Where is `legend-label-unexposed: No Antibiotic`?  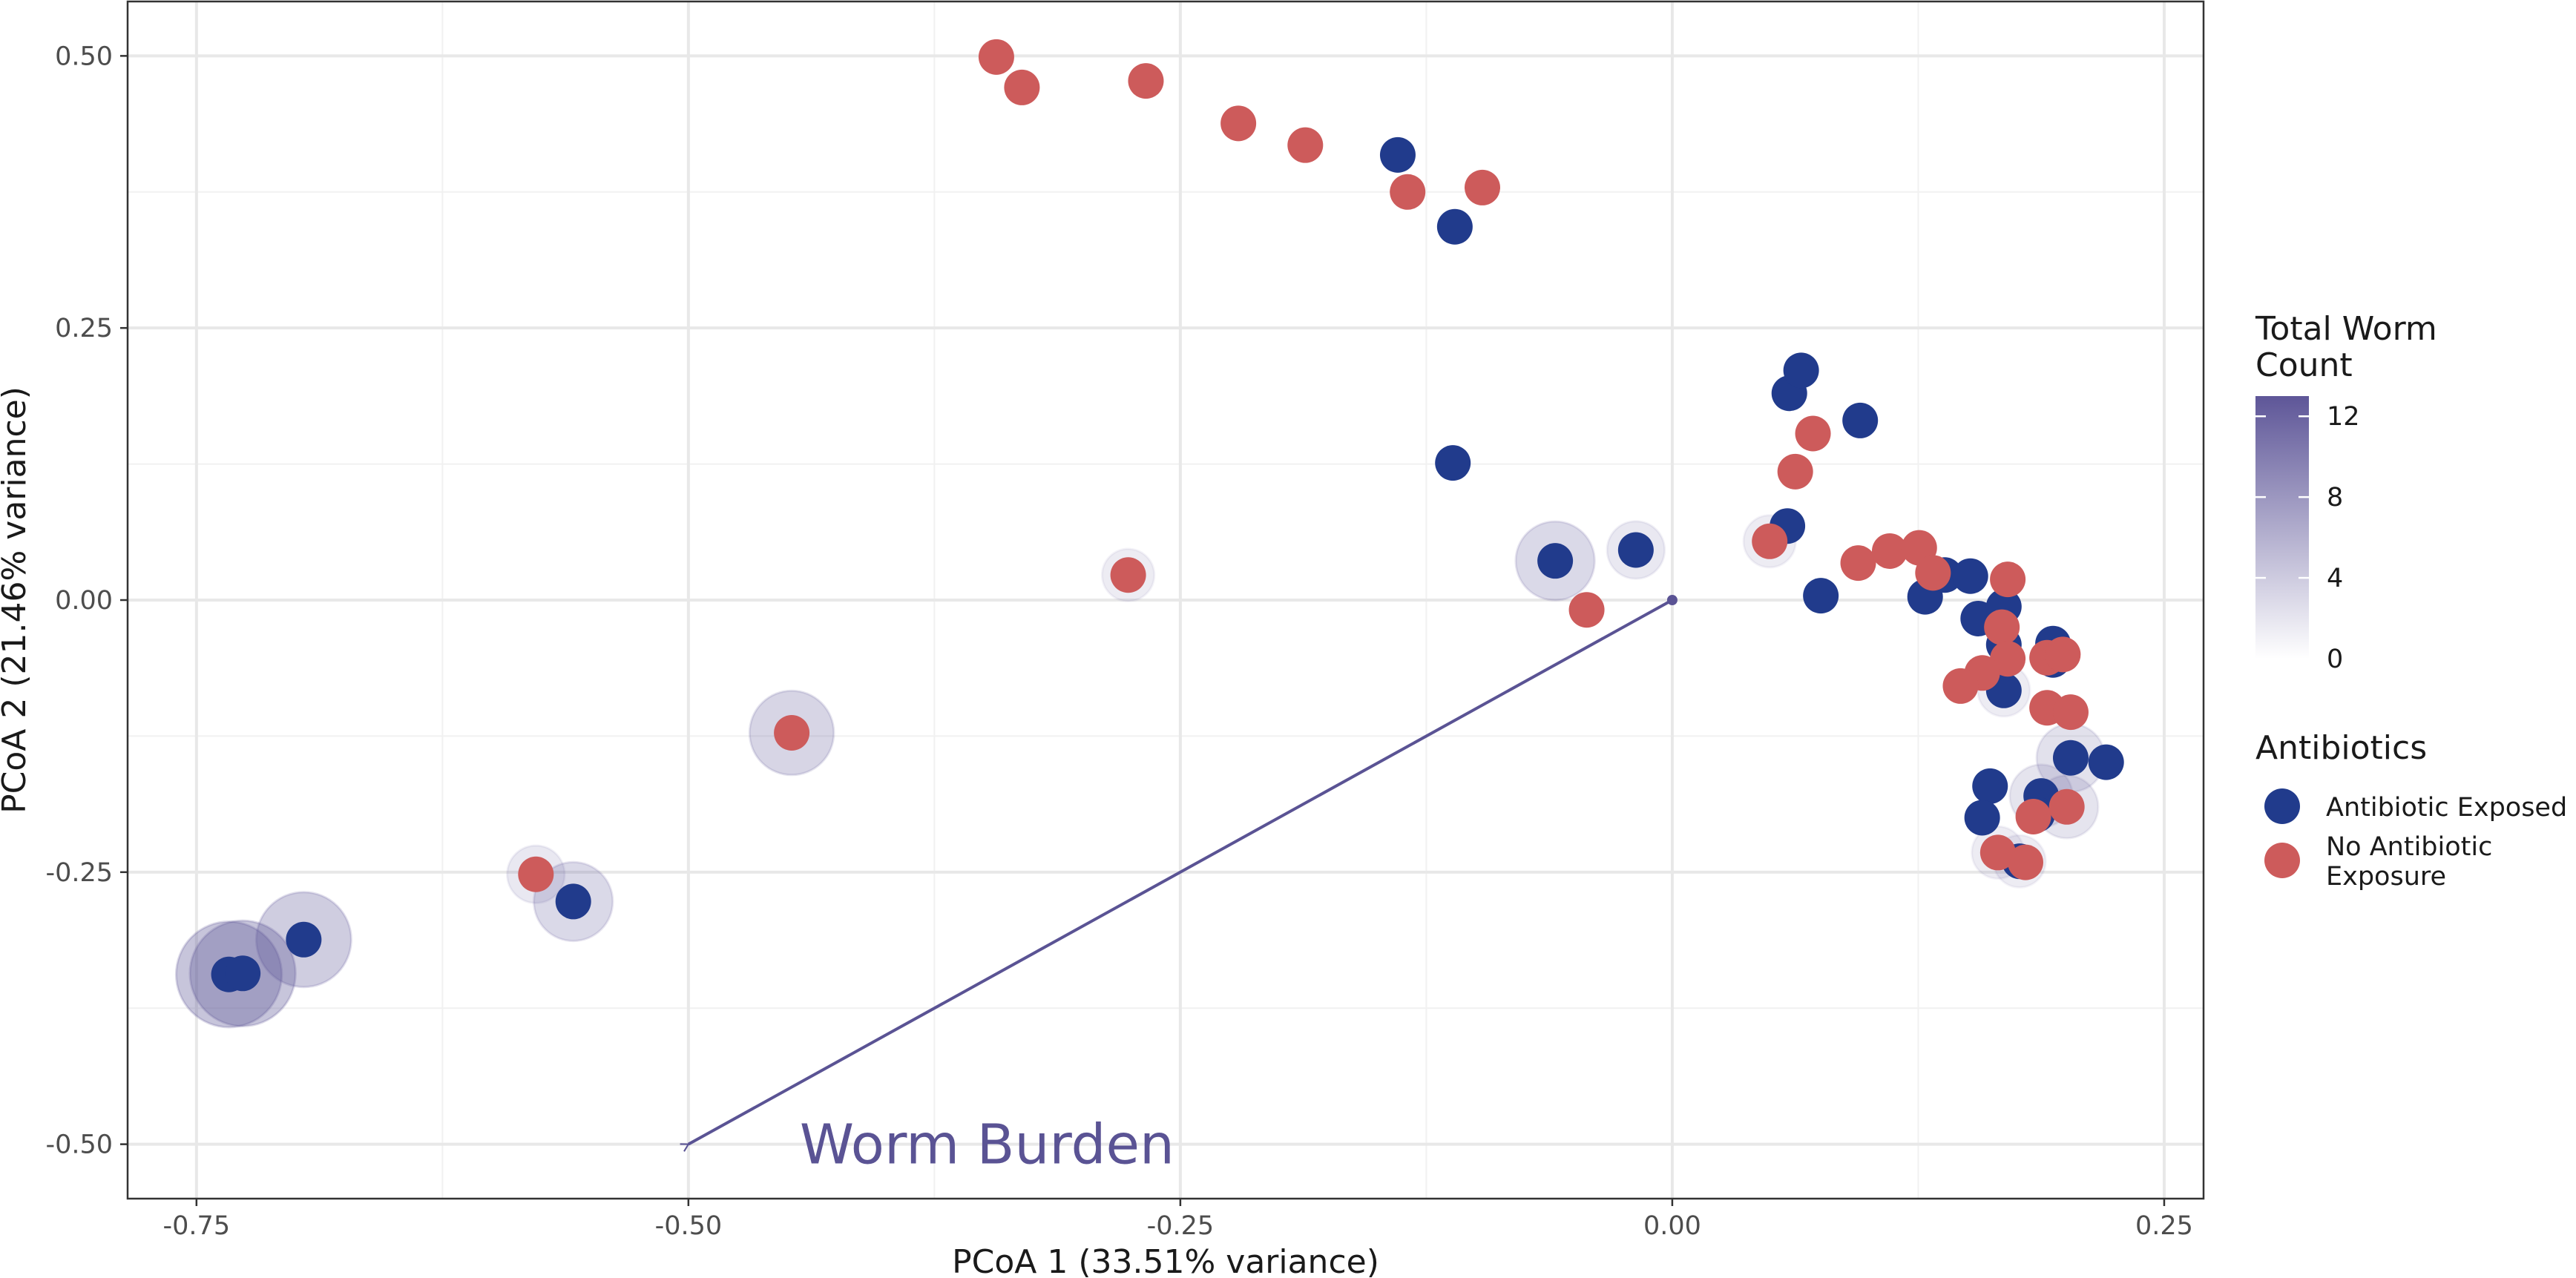
legend-label-unexposed: No Antibiotic is located at coordinates (2409, 847).